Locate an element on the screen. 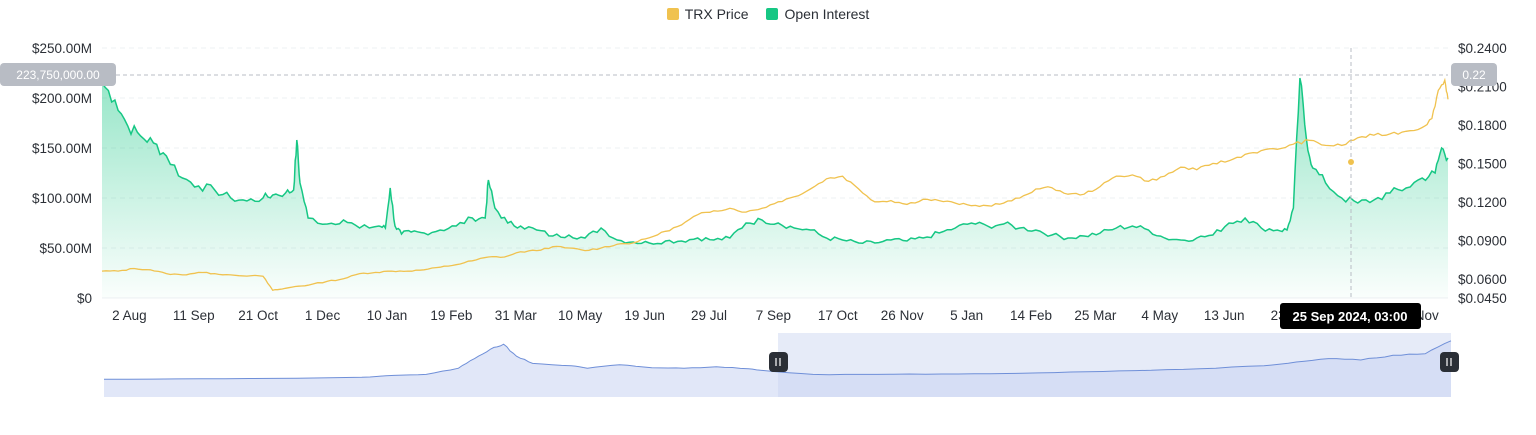  crosshair-date-text: 25 Sep 2024, 03:00 is located at coordinates (1350, 316).